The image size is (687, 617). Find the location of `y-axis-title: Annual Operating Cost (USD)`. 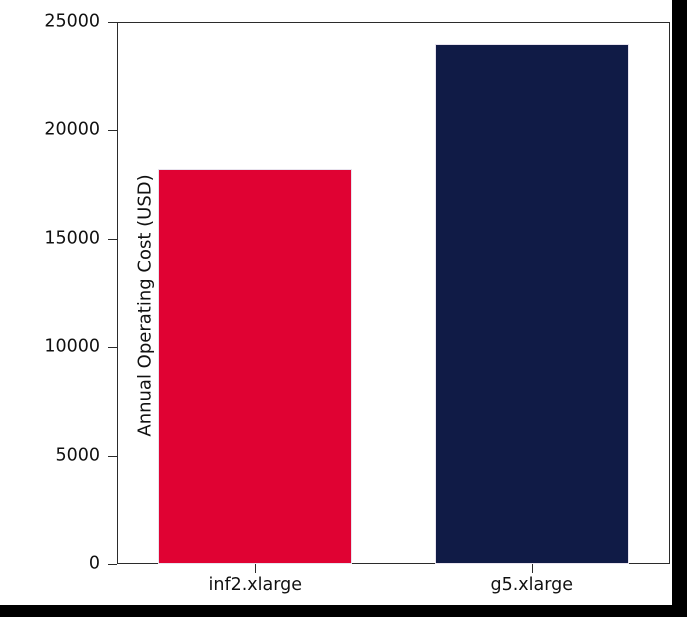

y-axis-title: Annual Operating Cost (USD) is located at coordinates (145, 305).